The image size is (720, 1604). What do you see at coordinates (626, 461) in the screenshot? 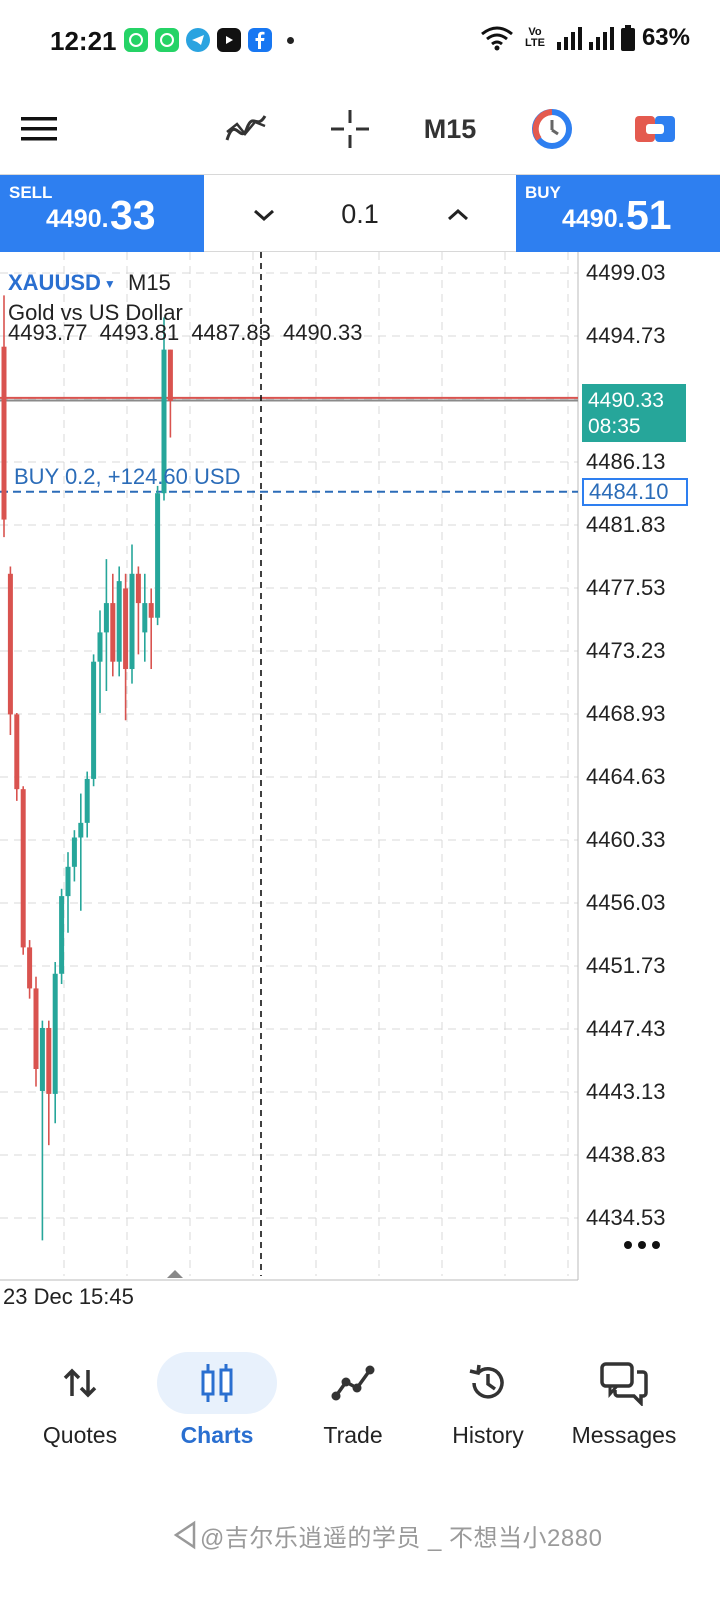
I see `y-tick-label: 4486.13` at bounding box center [626, 461].